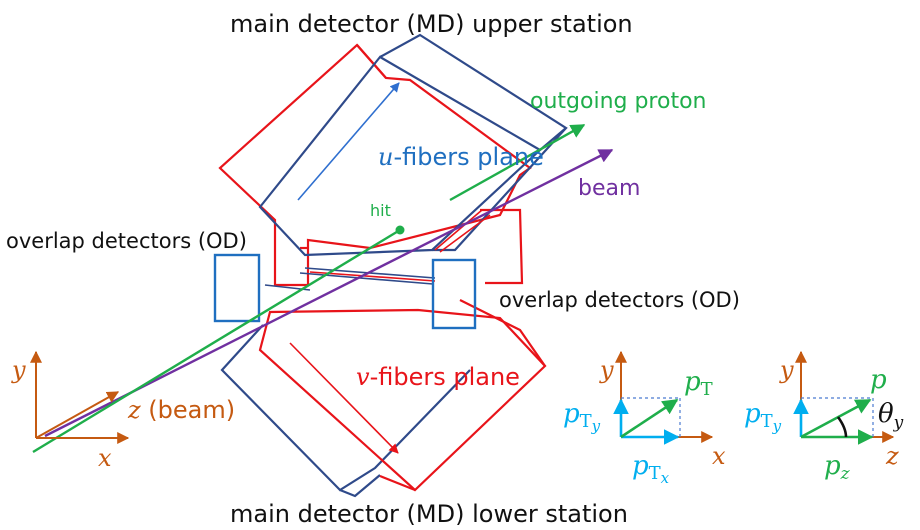 Image resolution: width=920 pixels, height=530 pixels. I want to click on main-z-axis-label: z (beam), so click(181, 410).